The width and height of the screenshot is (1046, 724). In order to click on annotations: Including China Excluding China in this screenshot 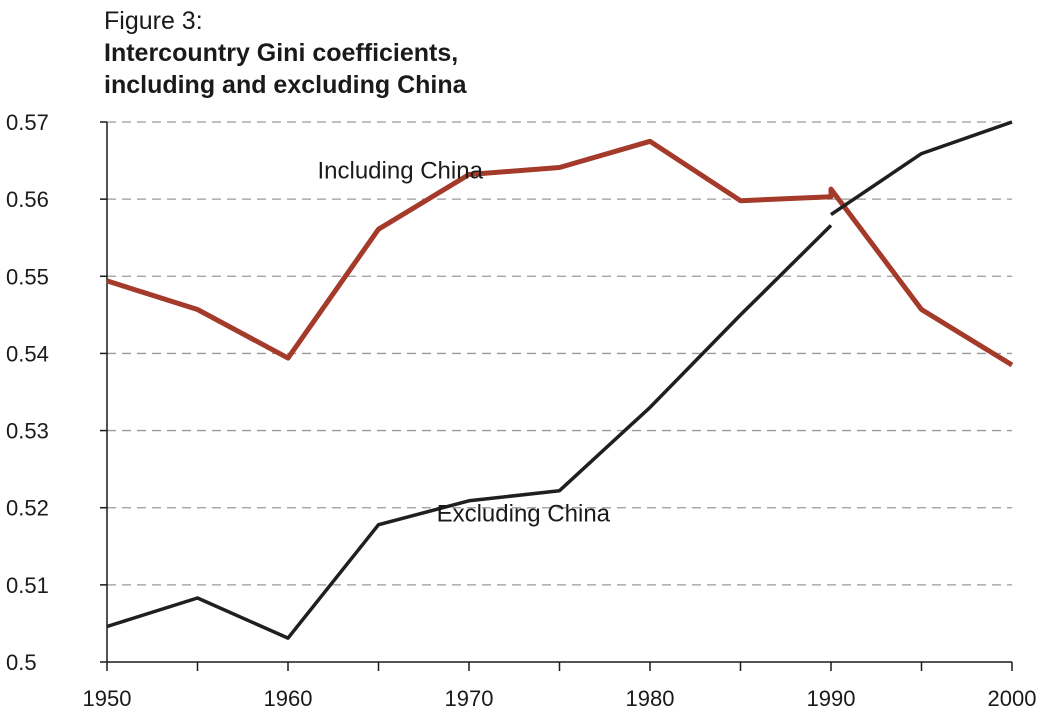, I will do `click(463, 342)`.